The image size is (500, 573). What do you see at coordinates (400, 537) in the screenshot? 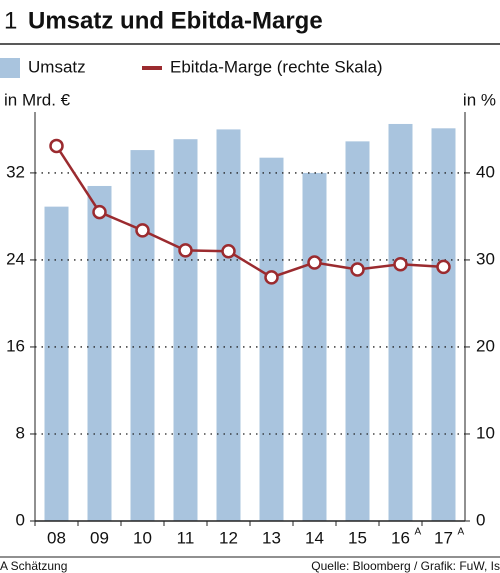
I see `x-tick-label: 16` at bounding box center [400, 537].